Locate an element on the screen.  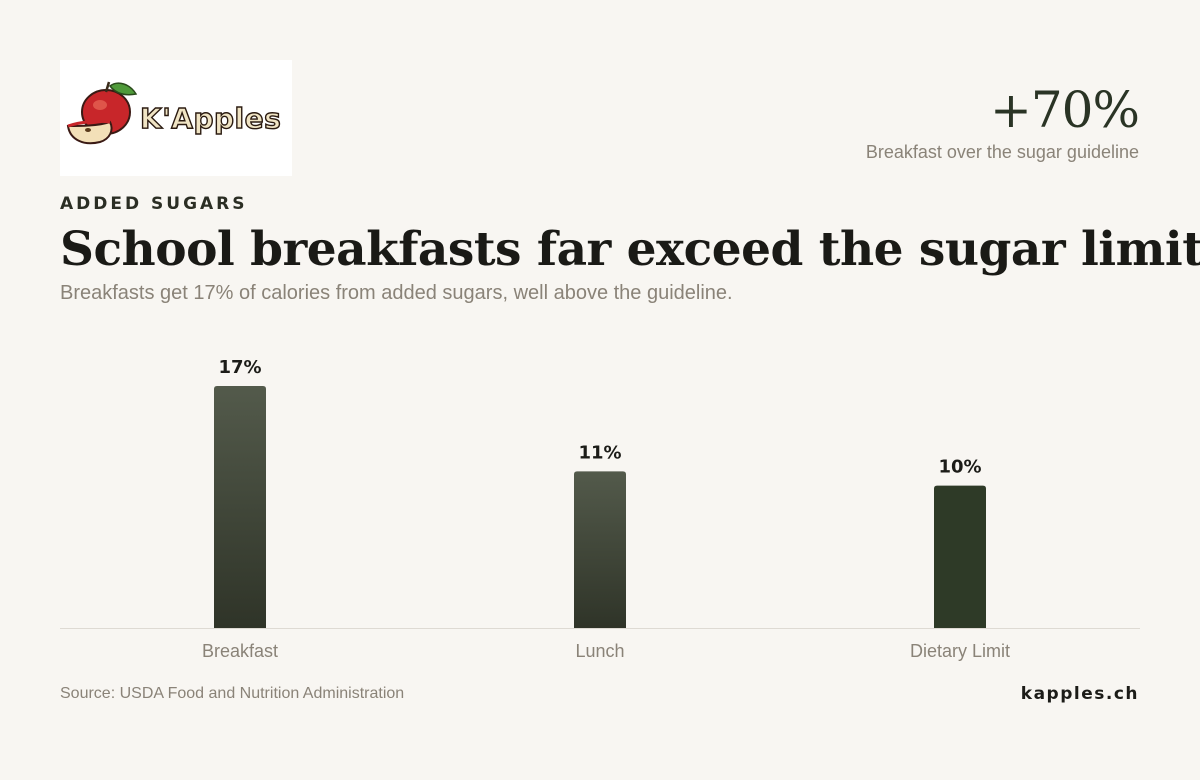
brand-logo: K'Apples is located at coordinates (176, 118).